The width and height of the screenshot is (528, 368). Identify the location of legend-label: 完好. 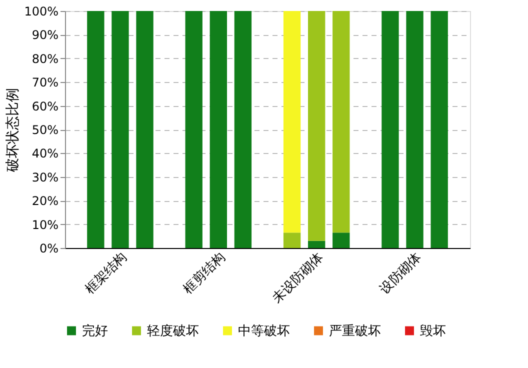
(95, 330).